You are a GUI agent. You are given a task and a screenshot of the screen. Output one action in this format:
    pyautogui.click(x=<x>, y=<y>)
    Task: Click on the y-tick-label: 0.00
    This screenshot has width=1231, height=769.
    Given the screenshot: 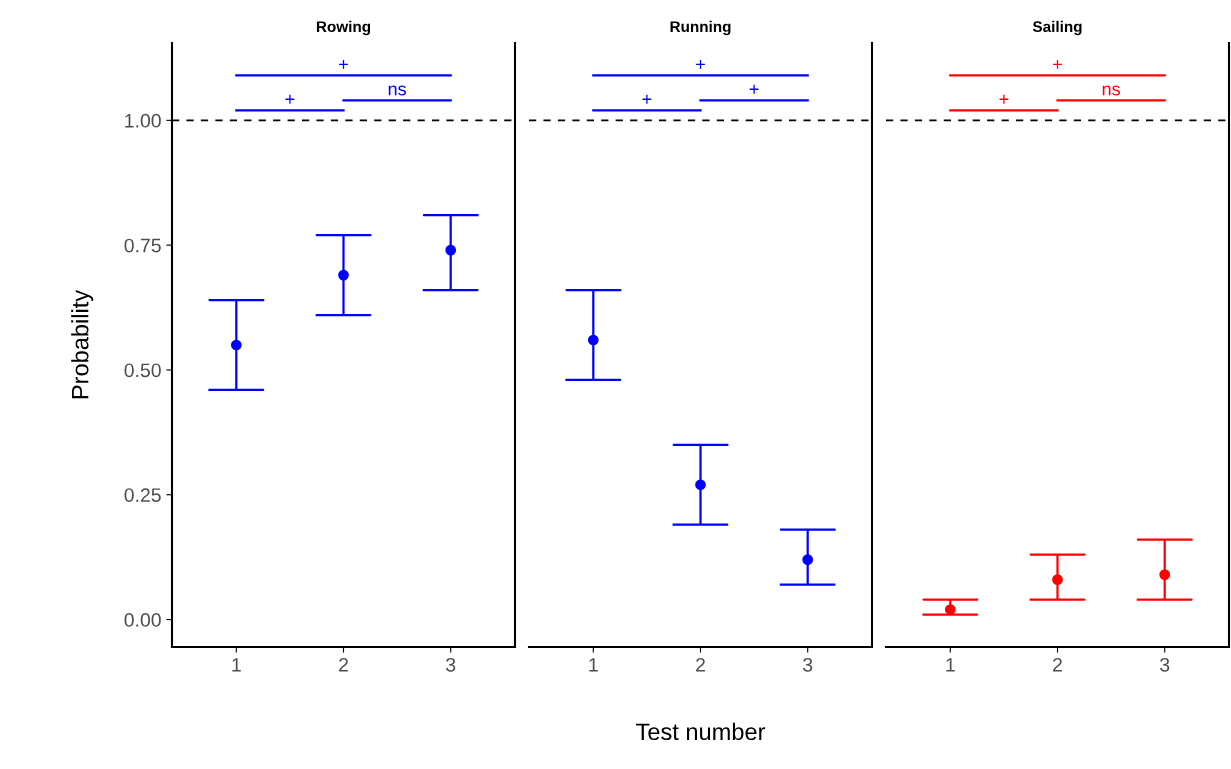 What is the action you would take?
    pyautogui.click(x=142, y=620)
    